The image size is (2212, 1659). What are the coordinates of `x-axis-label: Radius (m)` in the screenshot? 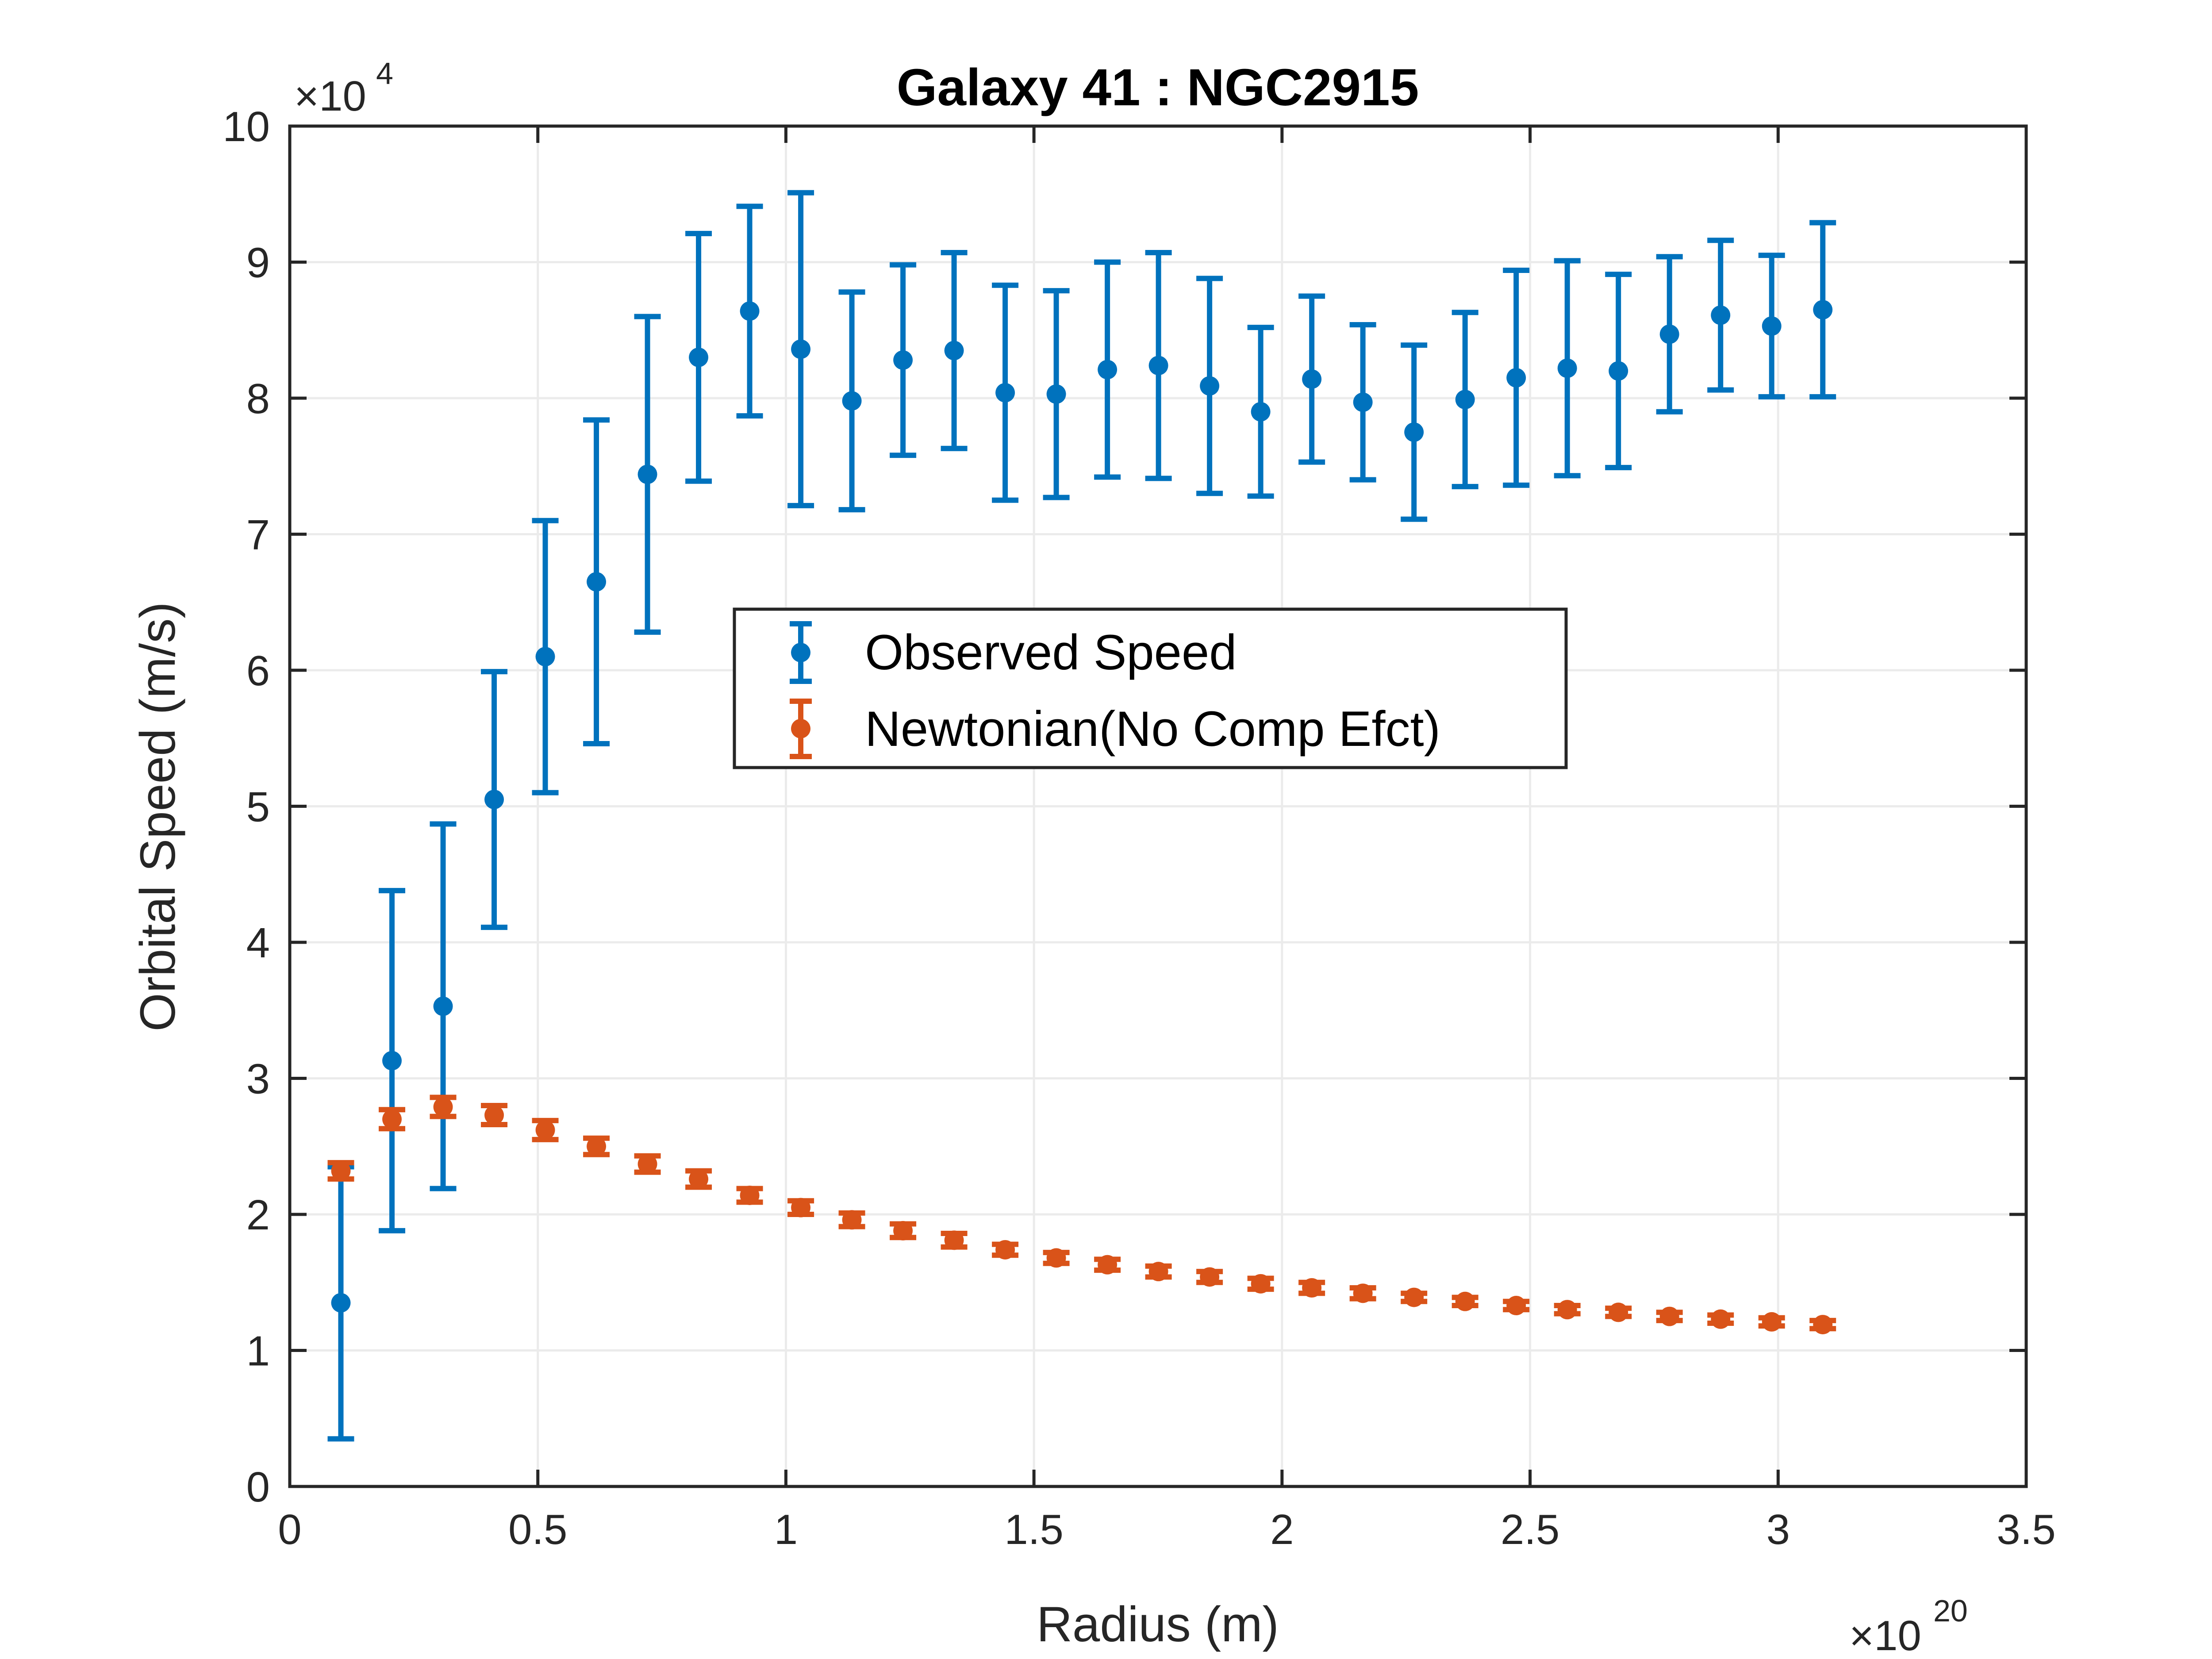 It's located at (1158, 1625).